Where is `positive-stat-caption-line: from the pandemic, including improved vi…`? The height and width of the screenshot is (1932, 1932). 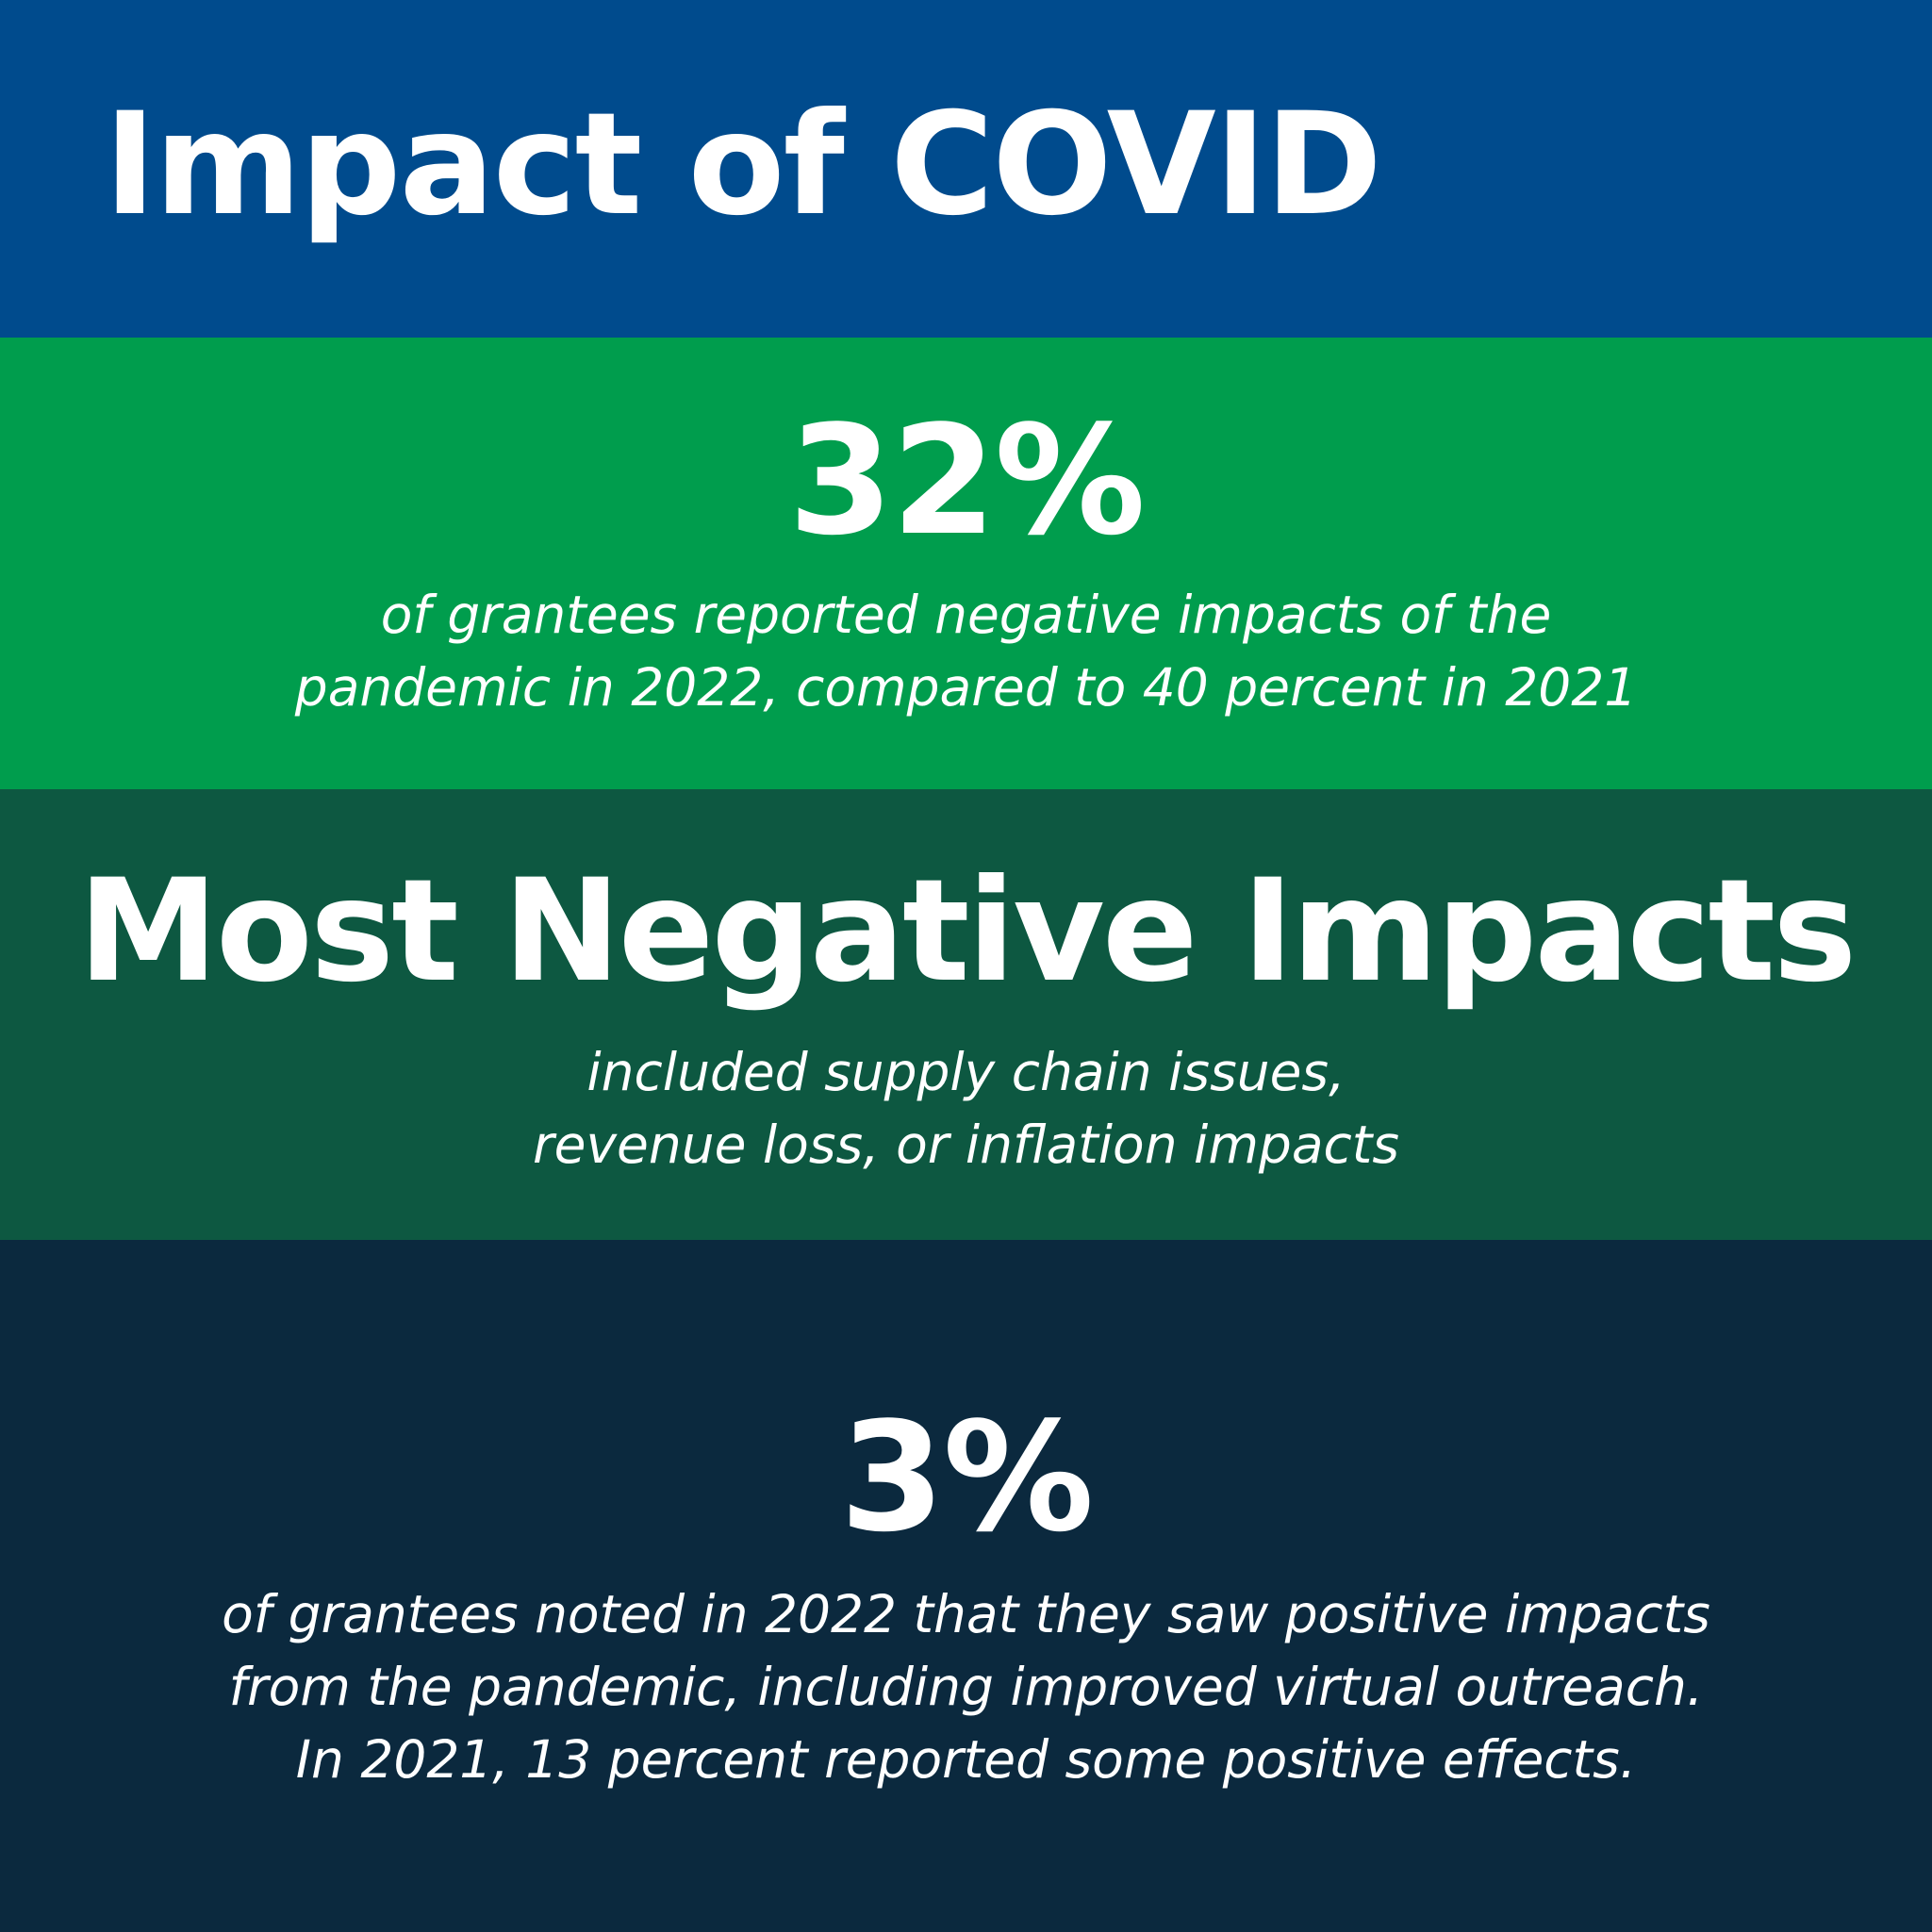 positive-stat-caption-line: from the pandemic, including improved vi… is located at coordinates (966, 1687).